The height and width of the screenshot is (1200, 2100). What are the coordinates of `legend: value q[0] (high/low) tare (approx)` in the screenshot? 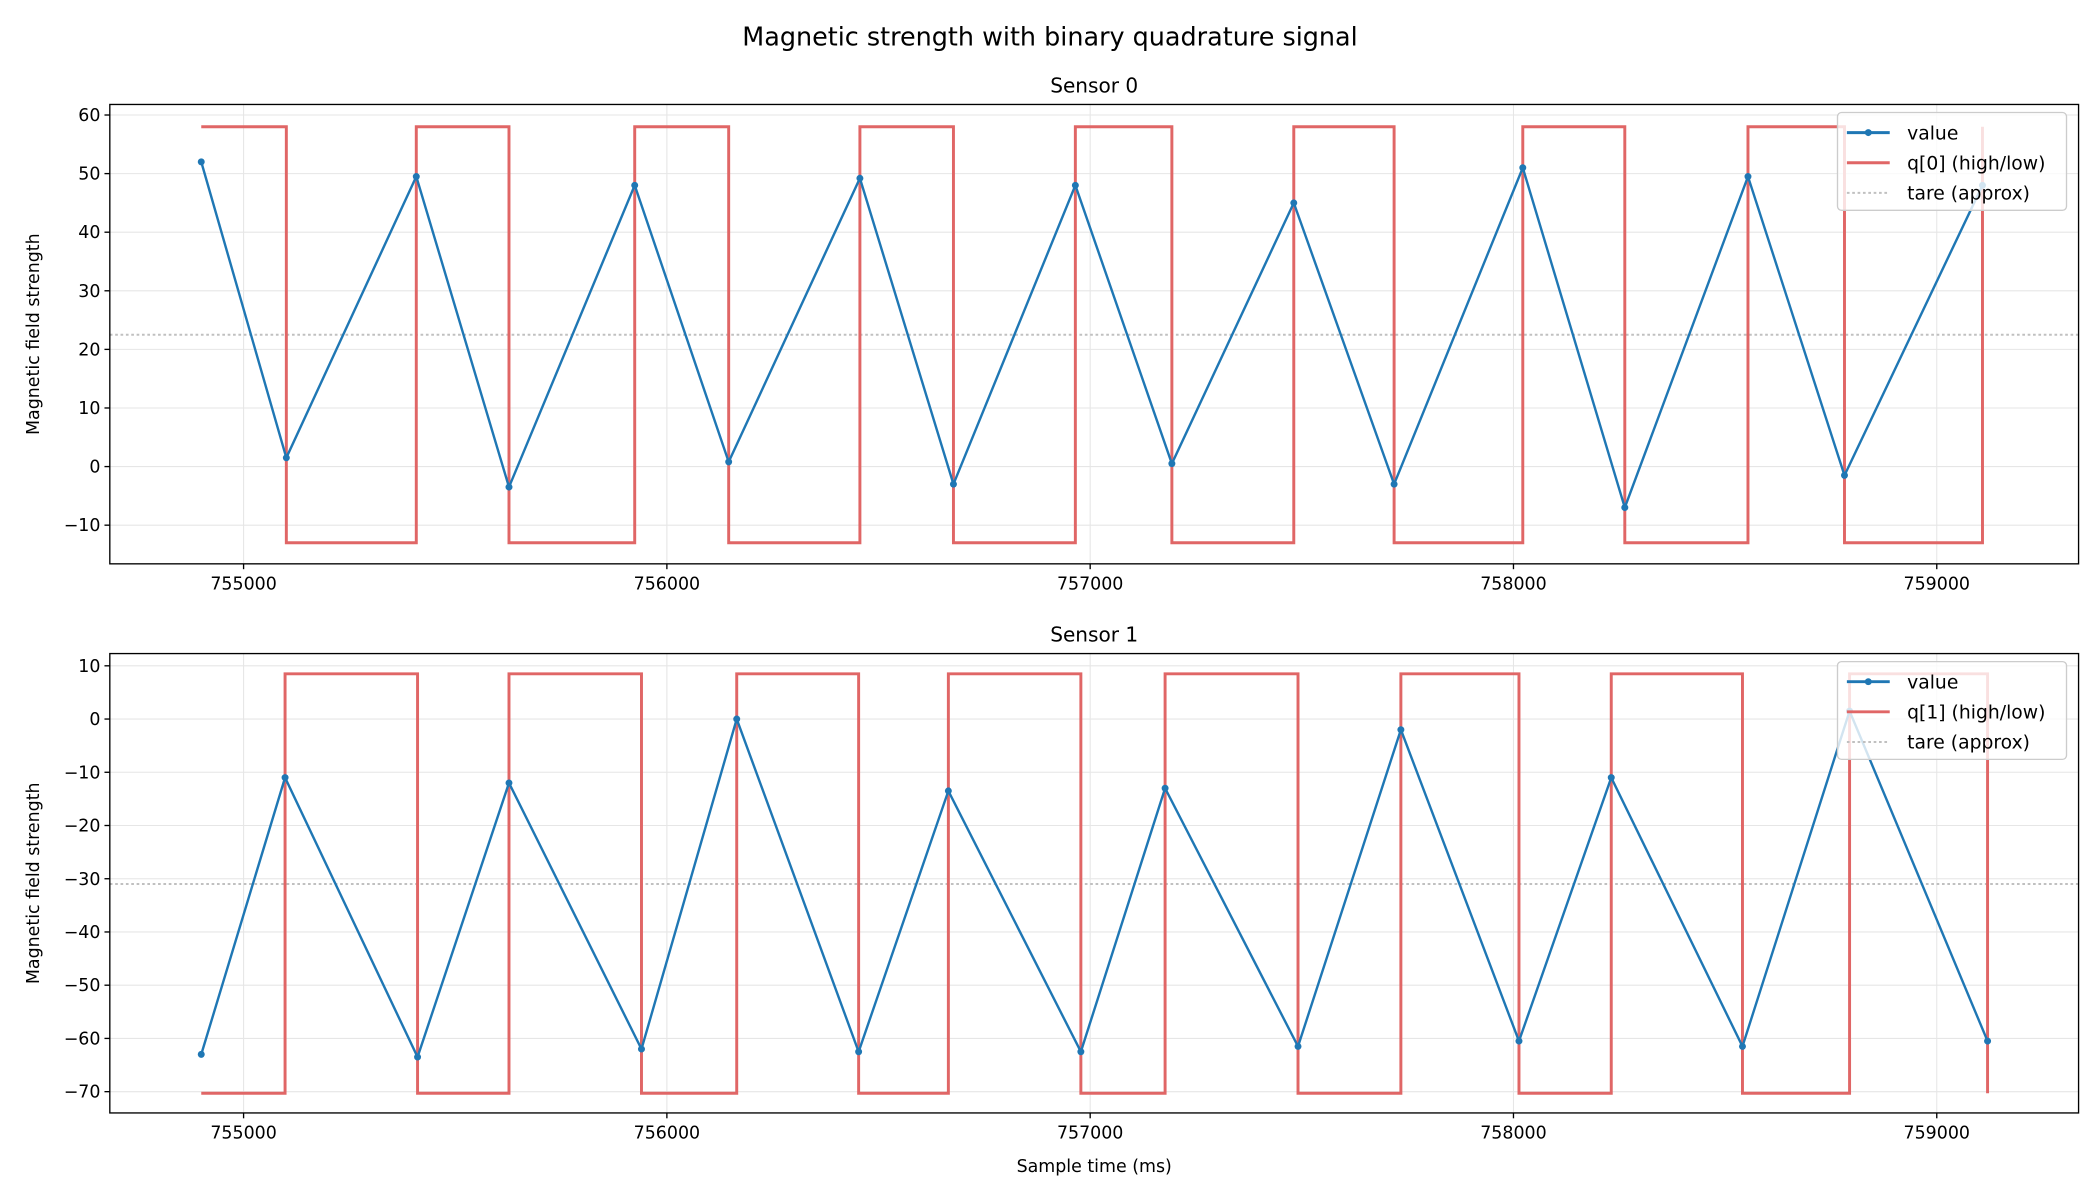 It's located at (1952, 161).